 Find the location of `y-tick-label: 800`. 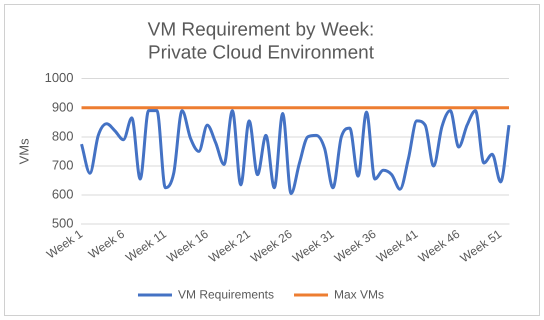

y-tick-label: 800 is located at coordinates (63, 136).